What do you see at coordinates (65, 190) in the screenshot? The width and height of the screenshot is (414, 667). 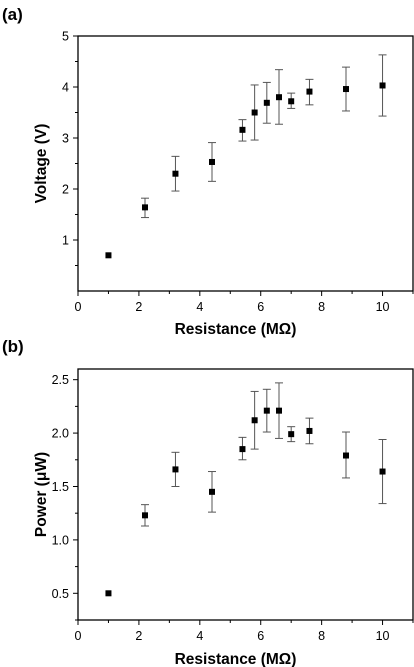 I see `y-tick-label: 2` at bounding box center [65, 190].